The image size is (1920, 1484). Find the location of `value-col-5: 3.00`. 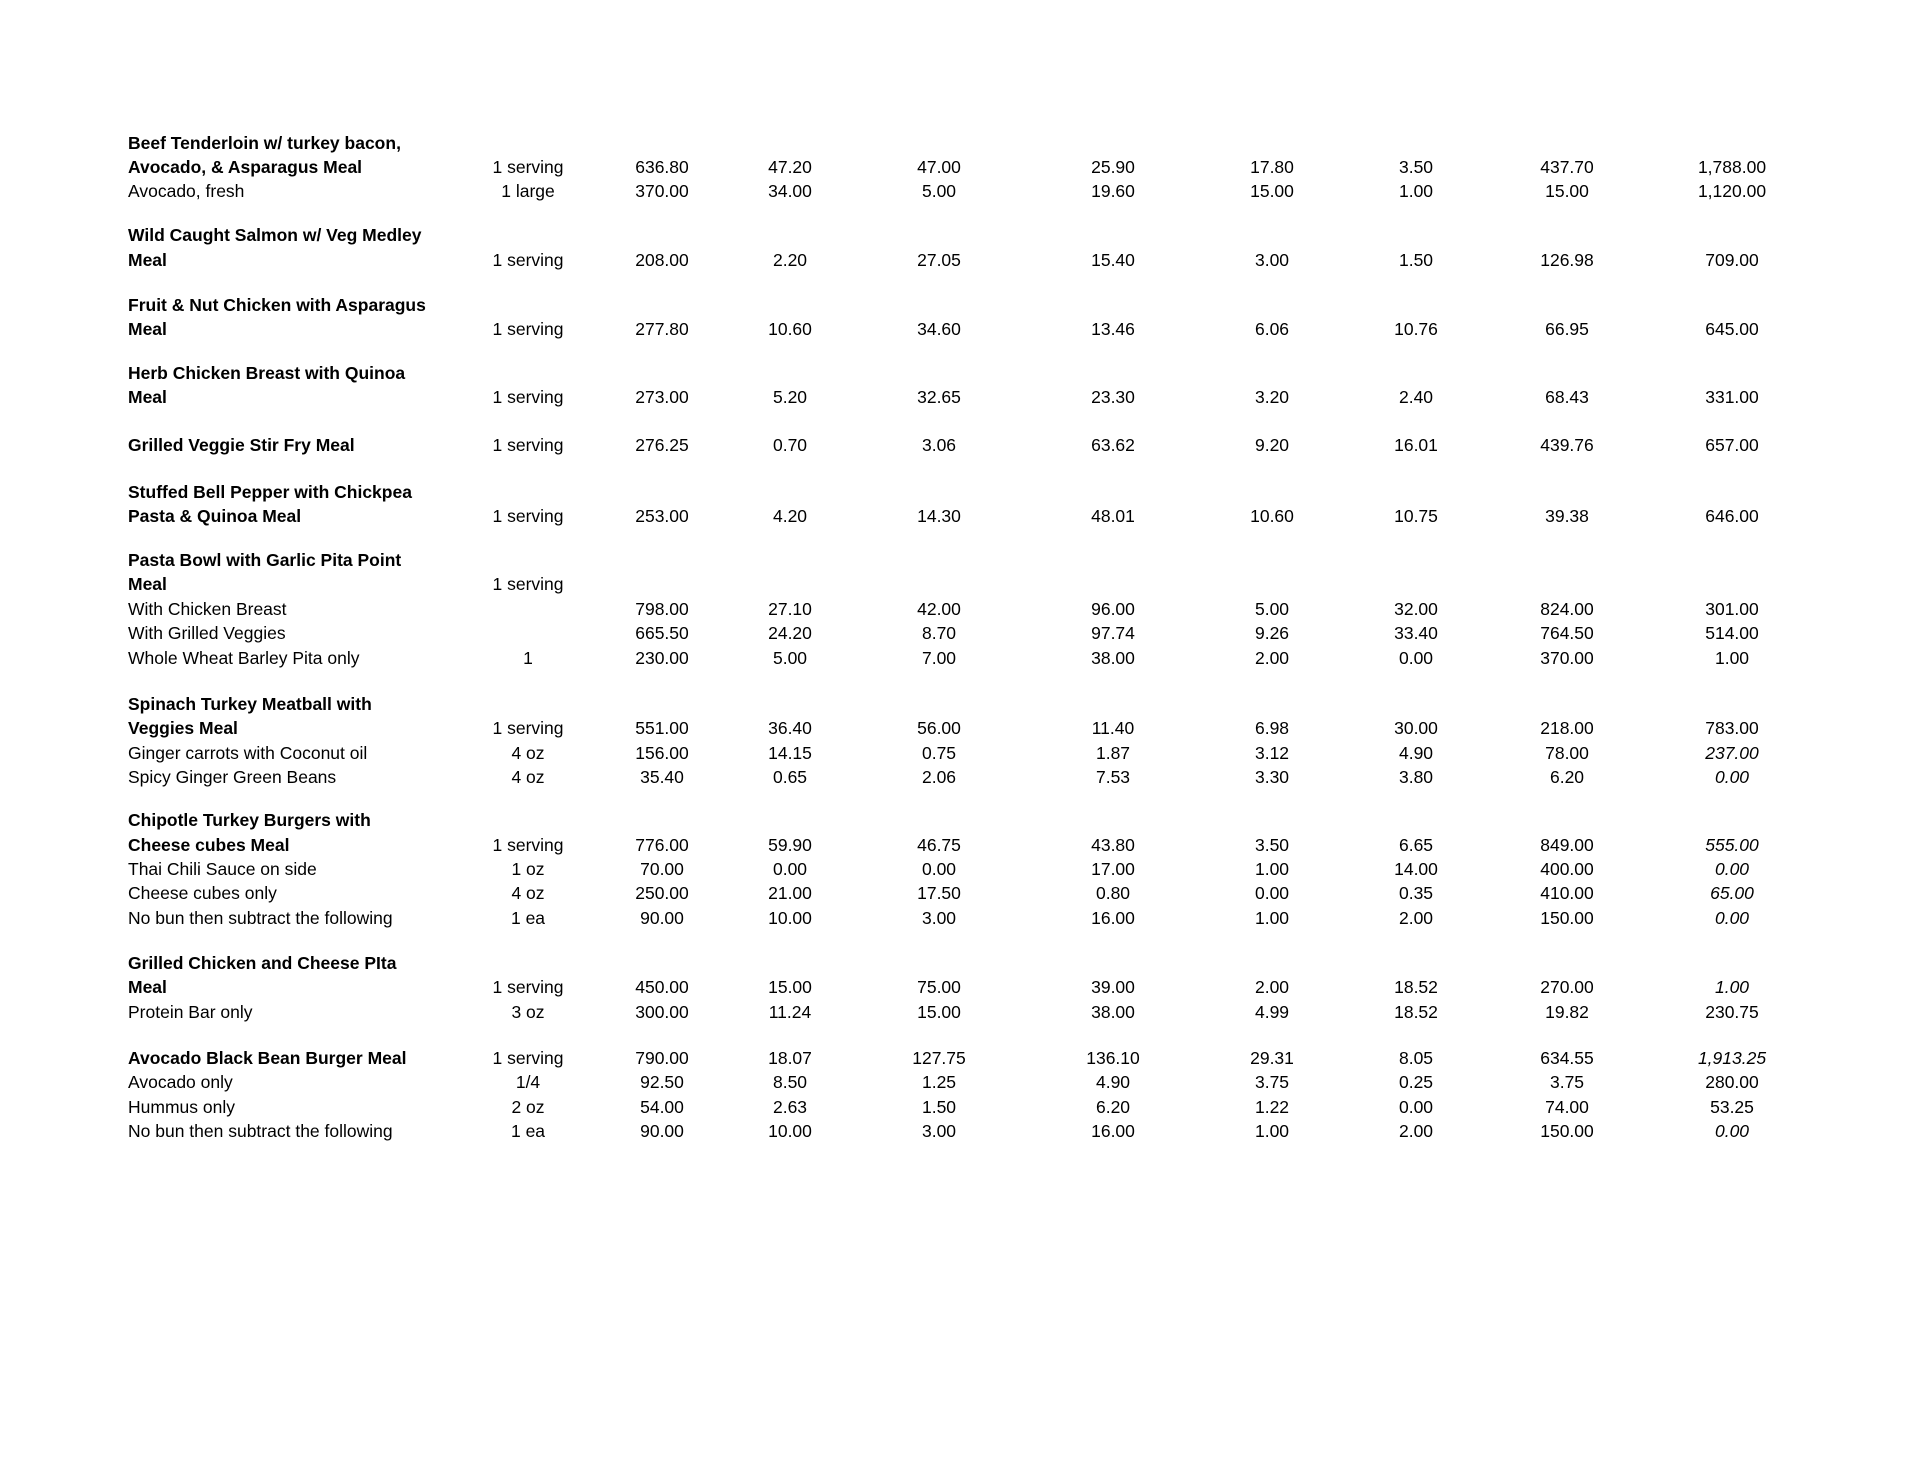

value-col-5: 3.00 is located at coordinates (1272, 259).